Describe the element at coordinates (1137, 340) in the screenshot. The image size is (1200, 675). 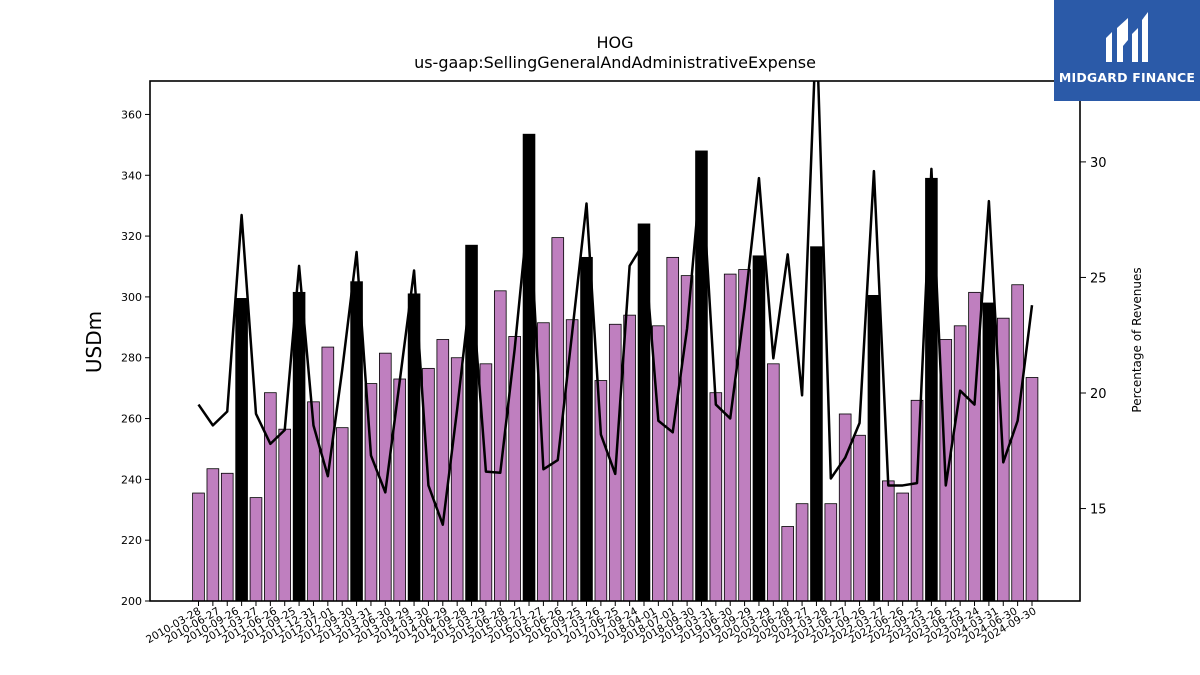
I see `y2-axis-label: Percentage of Revenues` at that location.